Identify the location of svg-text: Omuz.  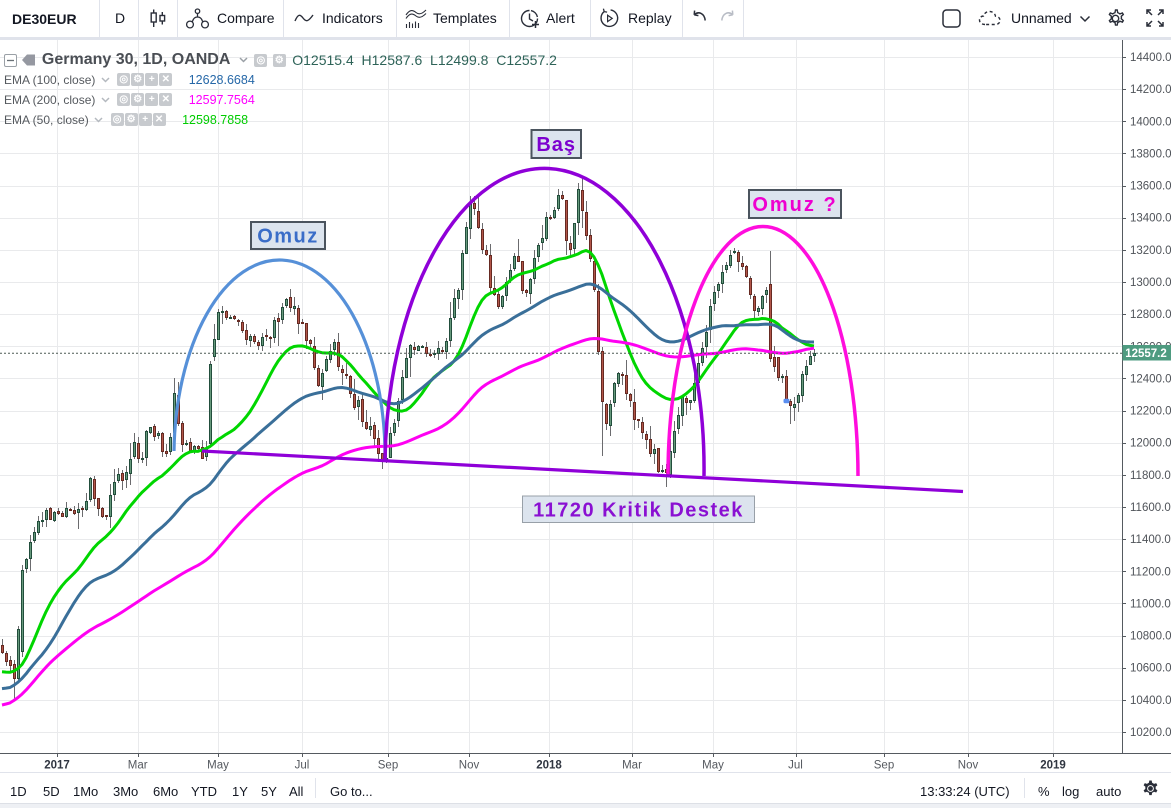
(288, 237).